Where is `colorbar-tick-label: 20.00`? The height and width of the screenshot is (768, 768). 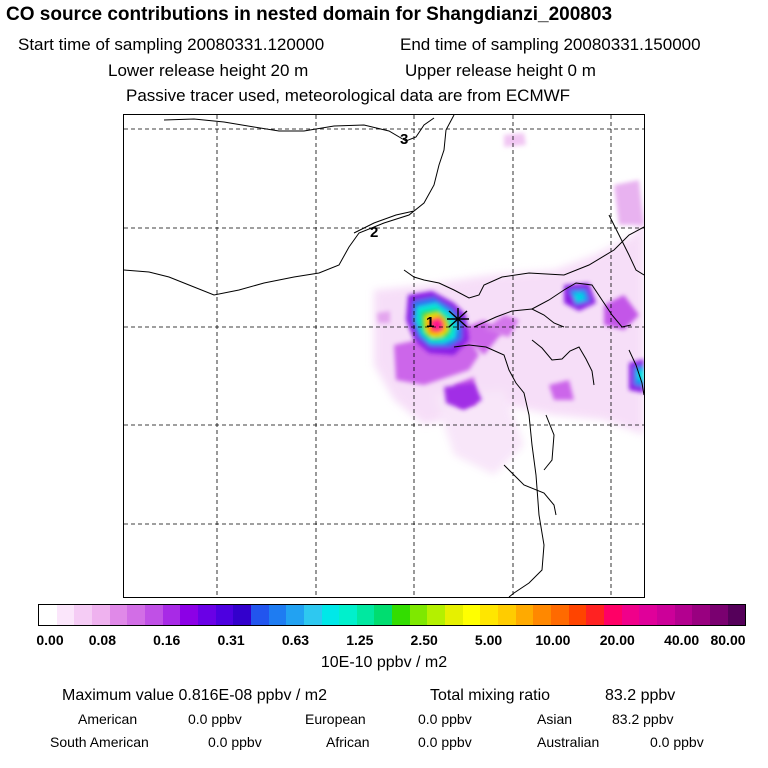 colorbar-tick-label: 20.00 is located at coordinates (617, 640).